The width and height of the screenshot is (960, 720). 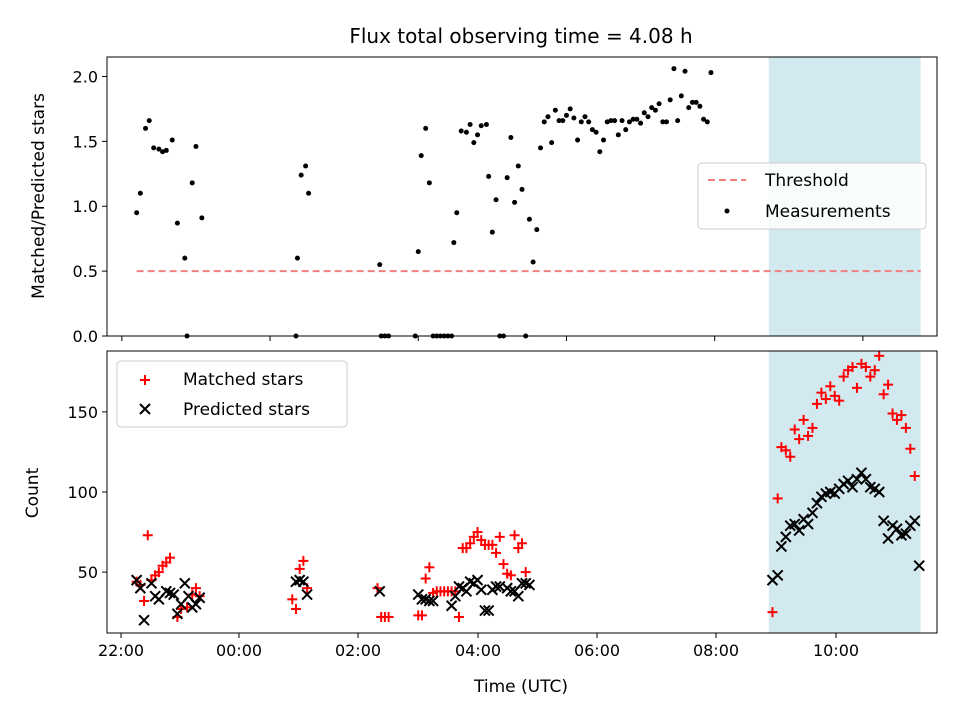 What do you see at coordinates (520, 687) in the screenshot?
I see `bottom-x-axis-label: Time (UTC)` at bounding box center [520, 687].